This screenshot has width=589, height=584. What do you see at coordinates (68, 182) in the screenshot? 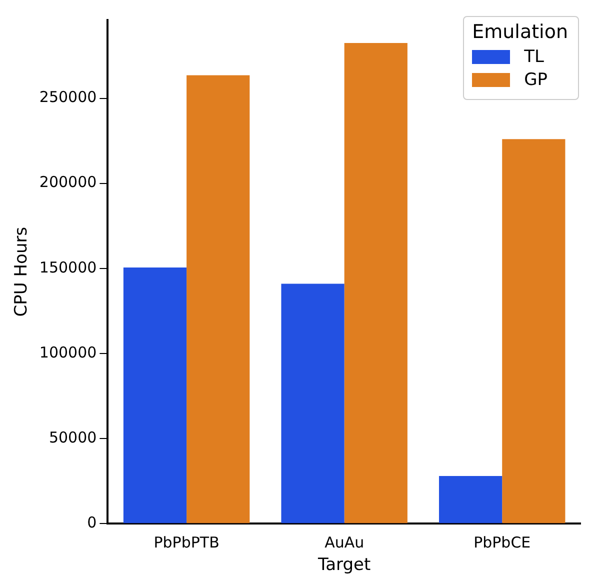
I see `y-tick-label: 200000` at bounding box center [68, 182].